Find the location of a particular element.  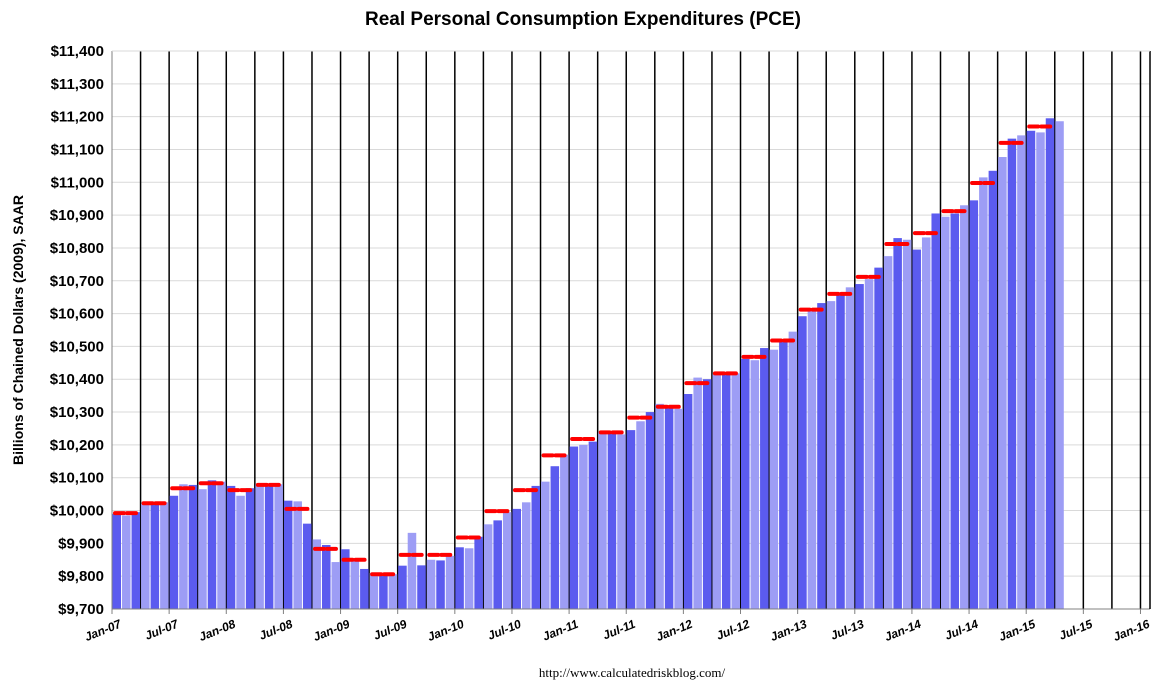

y-tick-label: $10,300 is located at coordinates (77, 412).